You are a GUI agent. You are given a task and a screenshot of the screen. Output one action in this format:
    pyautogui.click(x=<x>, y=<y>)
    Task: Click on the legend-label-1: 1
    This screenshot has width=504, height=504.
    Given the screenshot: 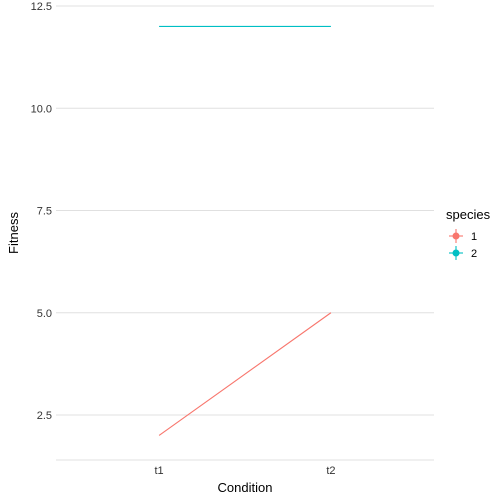 What is the action you would take?
    pyautogui.click(x=474, y=237)
    